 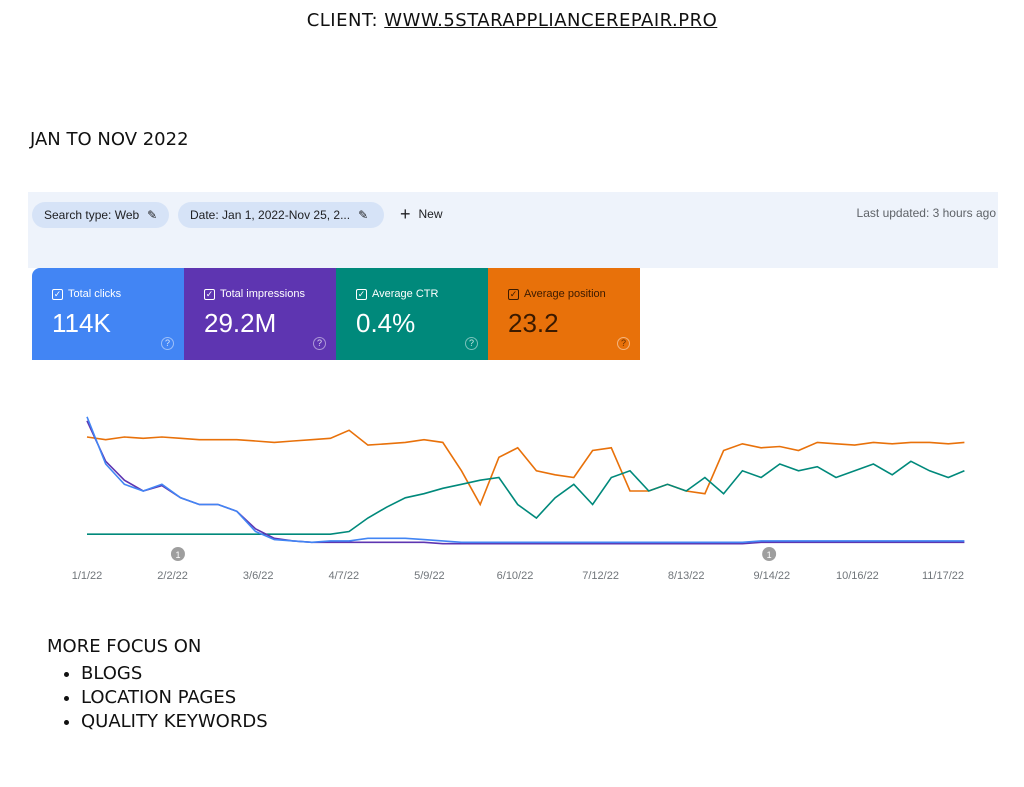 What do you see at coordinates (342, 20) in the screenshot?
I see `client-label: CLIENT:` at bounding box center [342, 20].